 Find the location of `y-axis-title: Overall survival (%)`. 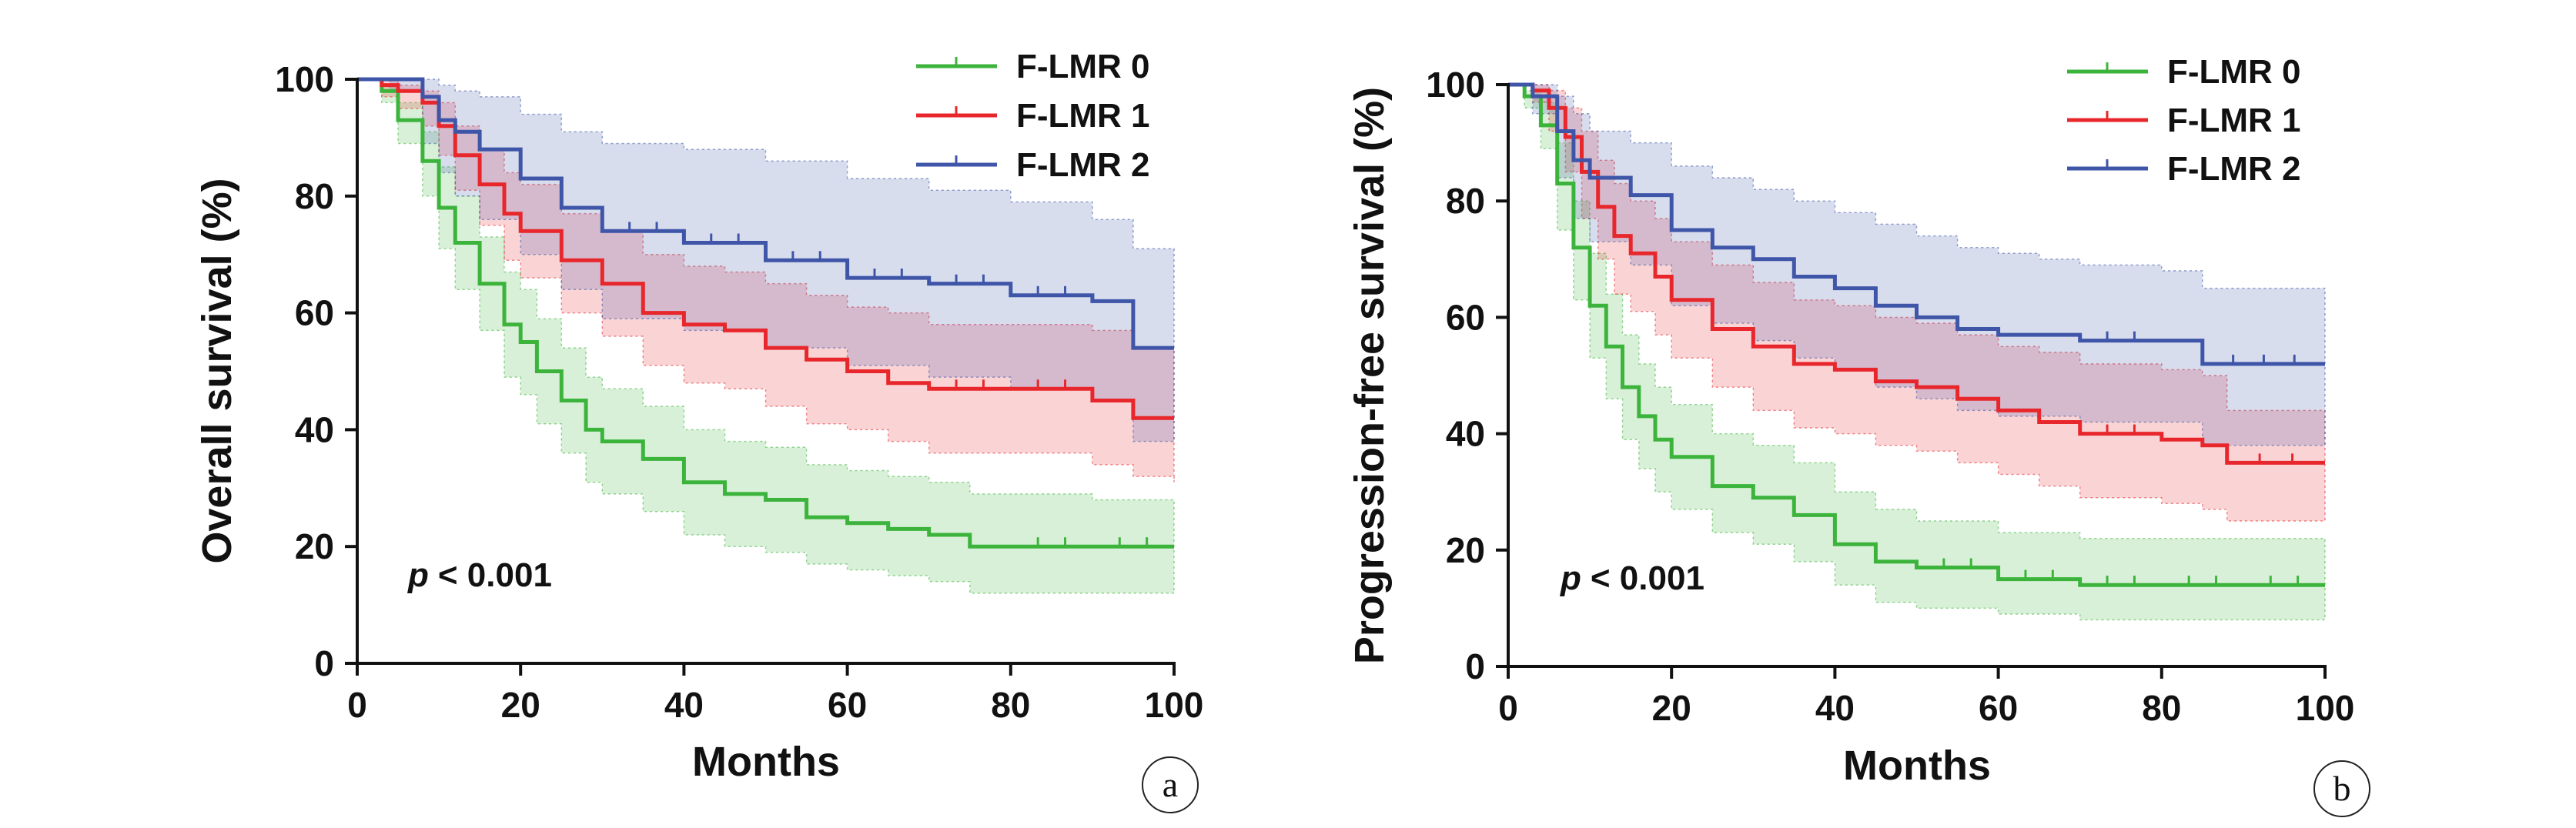

y-axis-title: Overall survival (%) is located at coordinates (217, 370).